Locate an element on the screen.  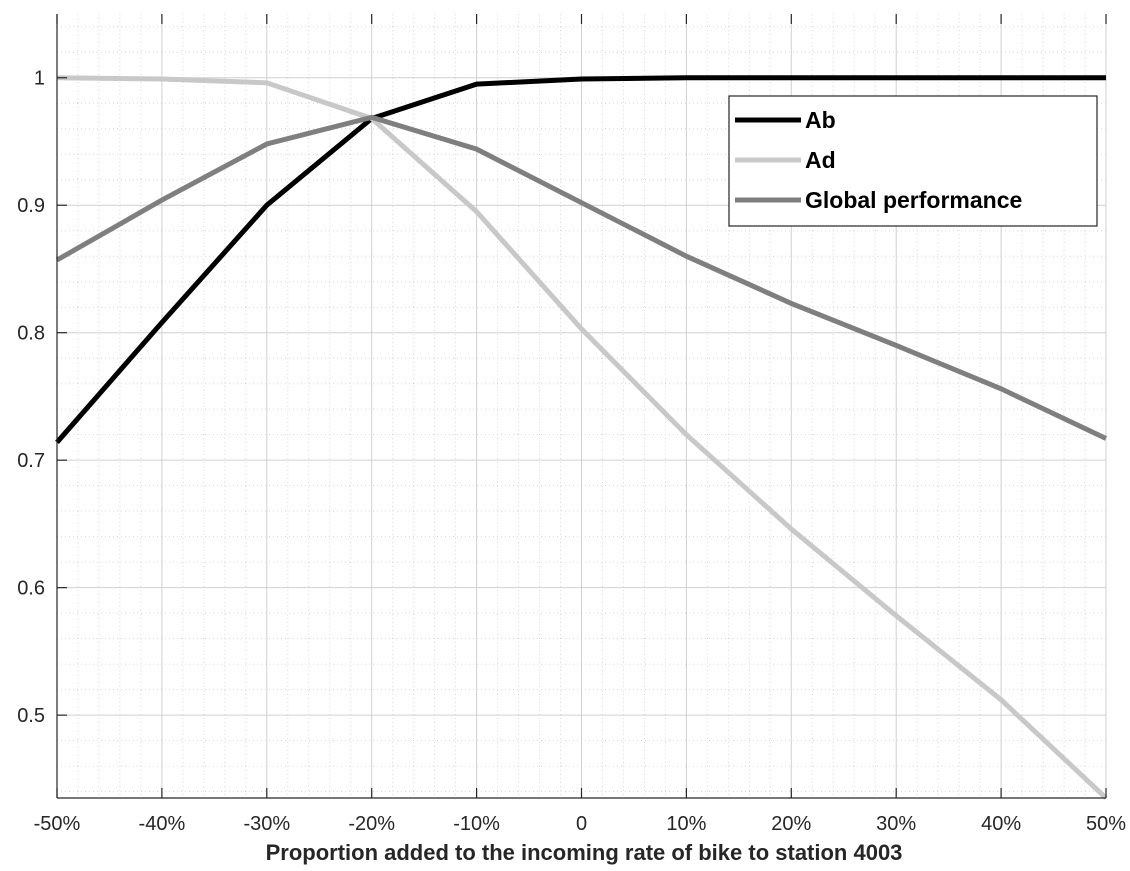
y-tick-label: 1 is located at coordinates (39, 79).